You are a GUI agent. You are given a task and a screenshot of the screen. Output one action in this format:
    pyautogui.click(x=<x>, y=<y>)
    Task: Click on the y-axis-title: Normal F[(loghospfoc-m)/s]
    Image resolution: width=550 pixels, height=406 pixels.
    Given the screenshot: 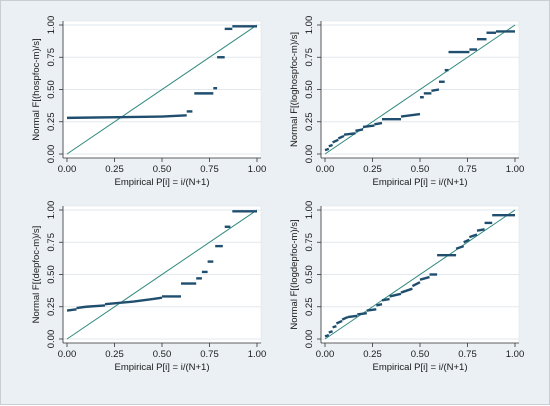 What is the action you would take?
    pyautogui.click(x=294, y=89)
    